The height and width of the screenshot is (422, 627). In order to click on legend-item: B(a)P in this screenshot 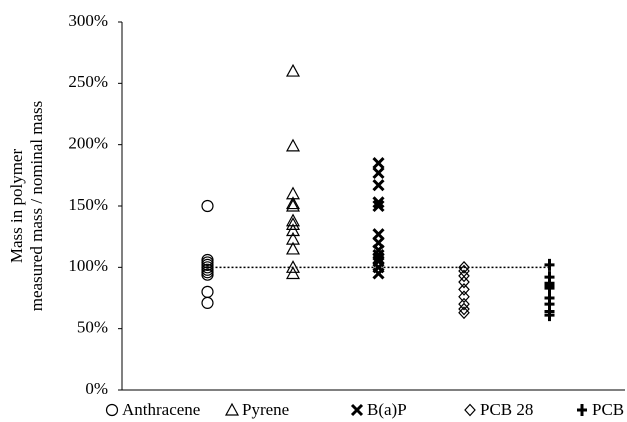, I will do `click(378, 409)`.